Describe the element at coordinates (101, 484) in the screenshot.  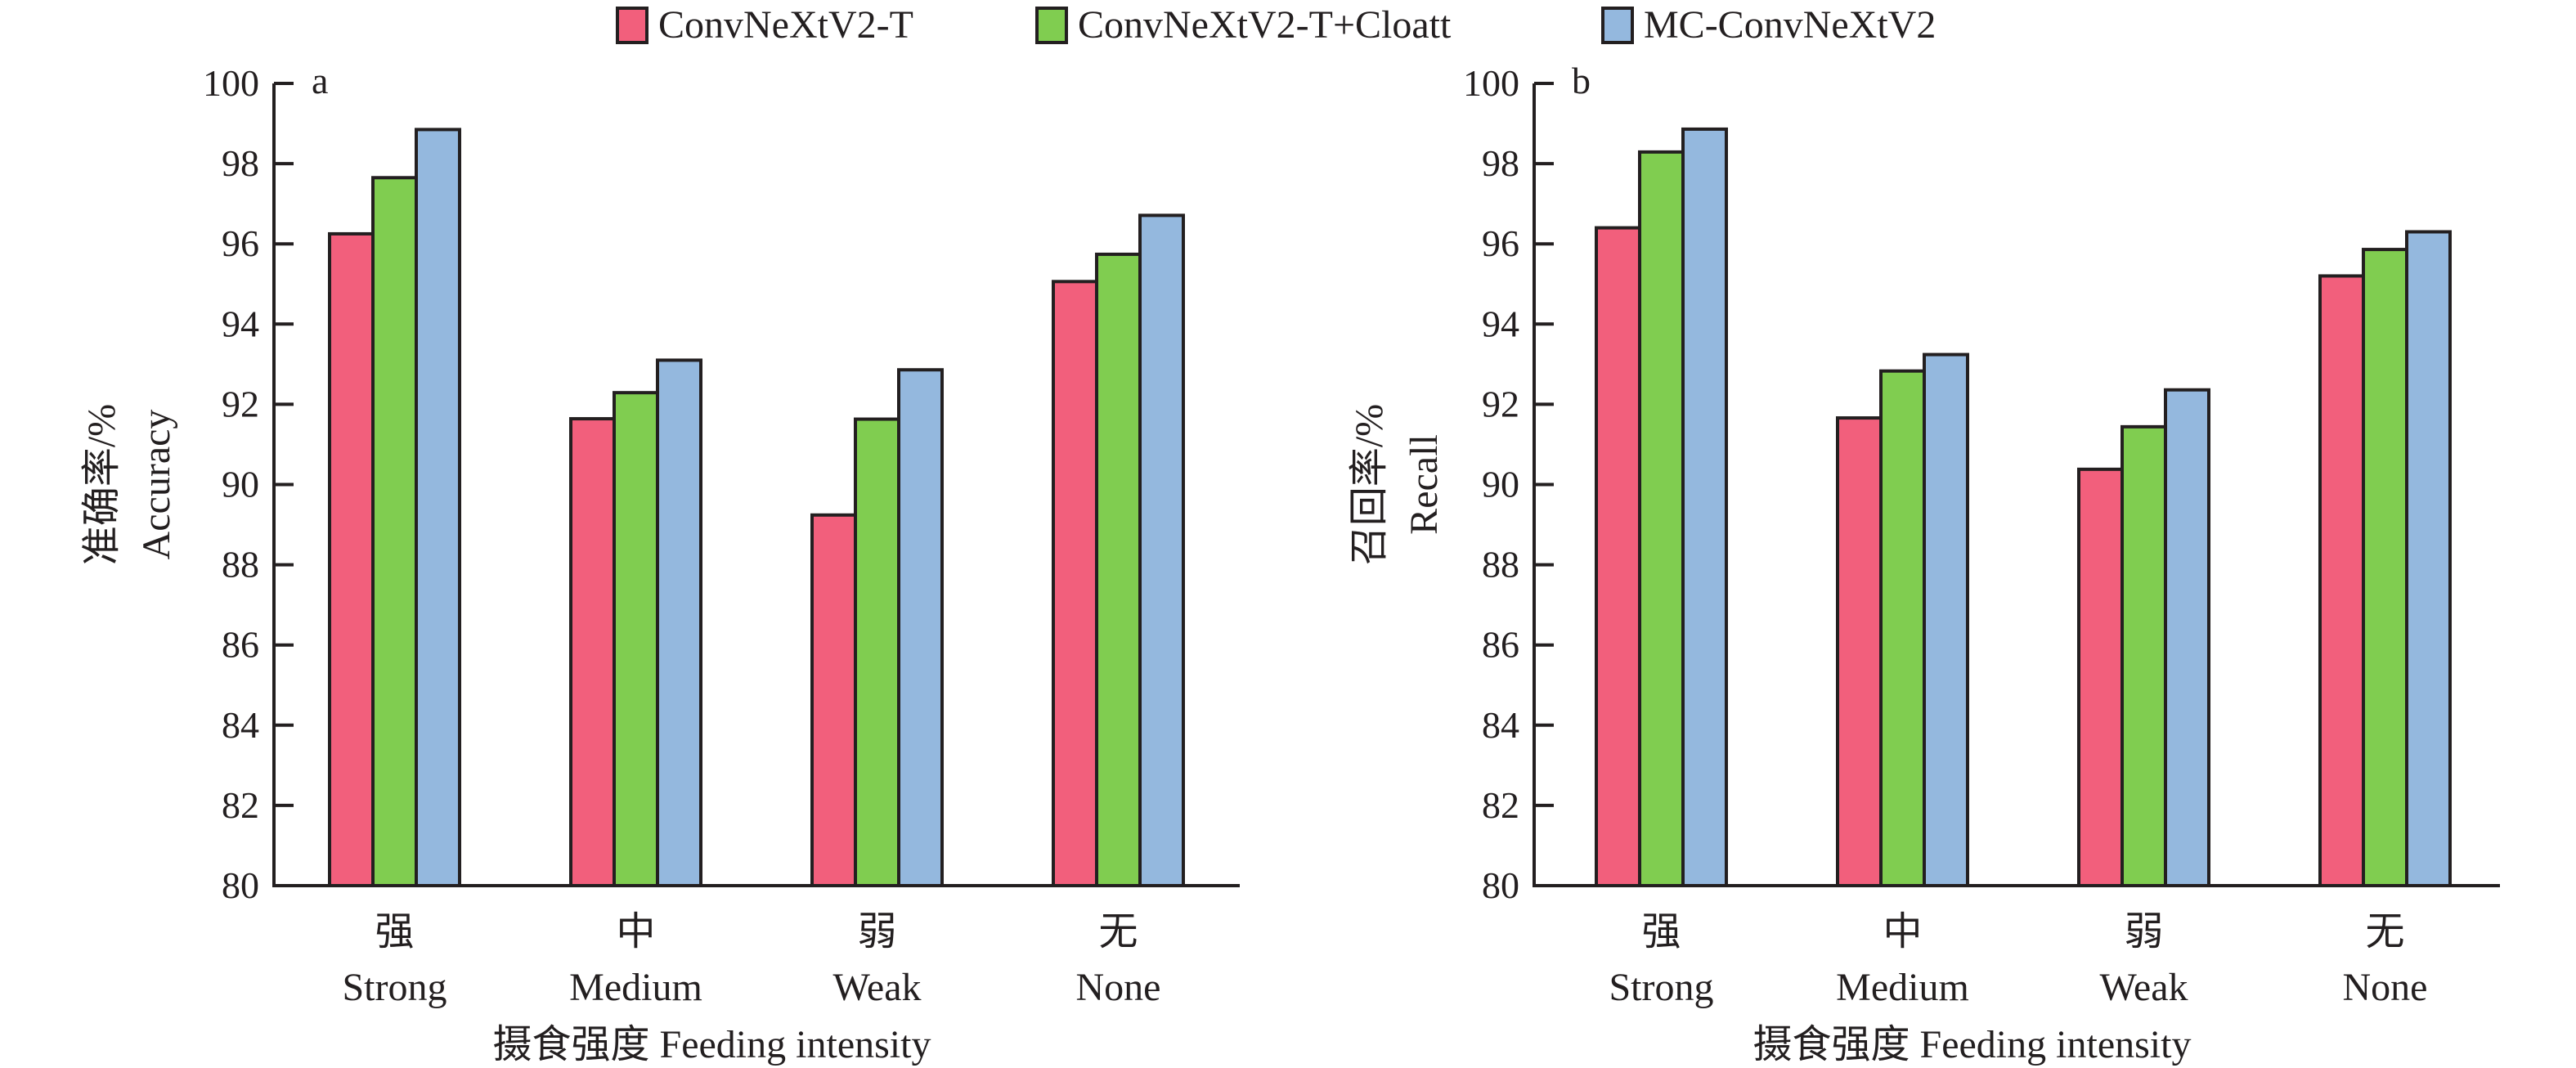
I see `y-axis-title-cn: 准确率/%` at that location.